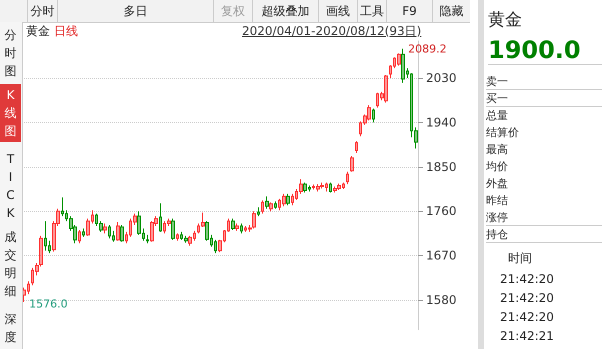  Describe the element at coordinates (38, 31) in the screenshot. I see `chart-title: 黄金` at that location.